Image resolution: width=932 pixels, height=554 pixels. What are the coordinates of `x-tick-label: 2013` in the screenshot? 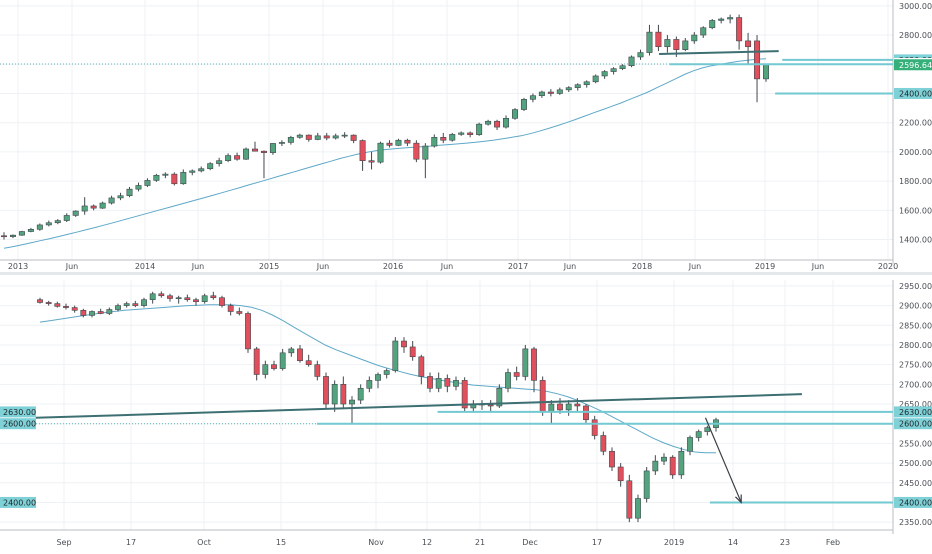 It's located at (18, 266).